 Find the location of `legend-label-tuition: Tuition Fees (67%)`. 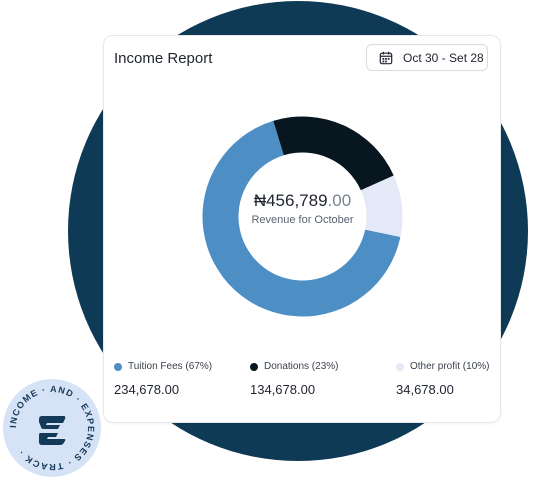

legend-label-tuition: Tuition Fees (67%) is located at coordinates (170, 366).